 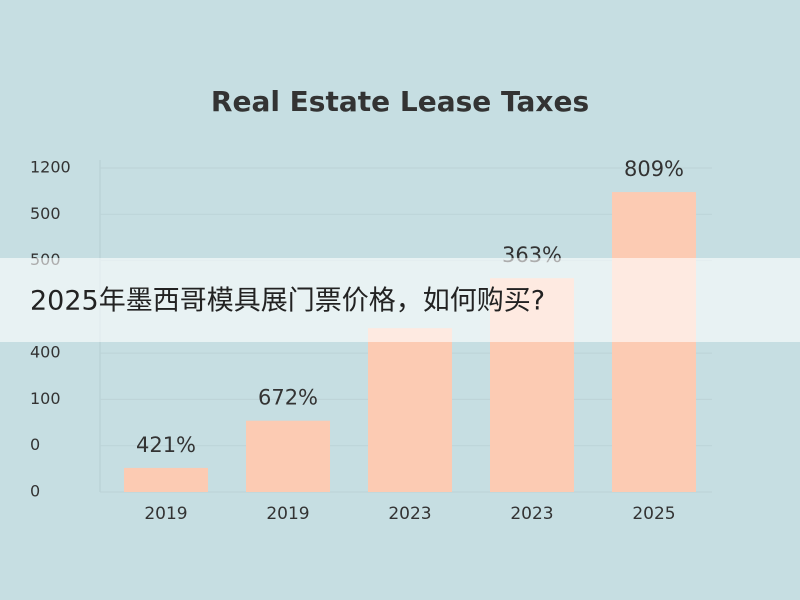 I want to click on bar-label: 421%, so click(x=166, y=445).